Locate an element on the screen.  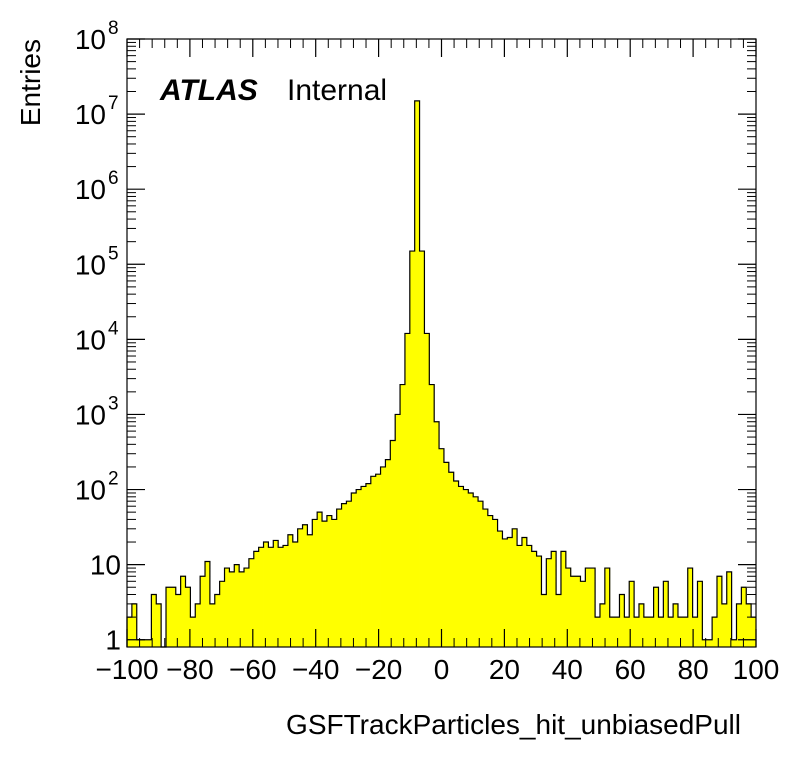
y-tick-exponent: 6 is located at coordinates (113, 178).